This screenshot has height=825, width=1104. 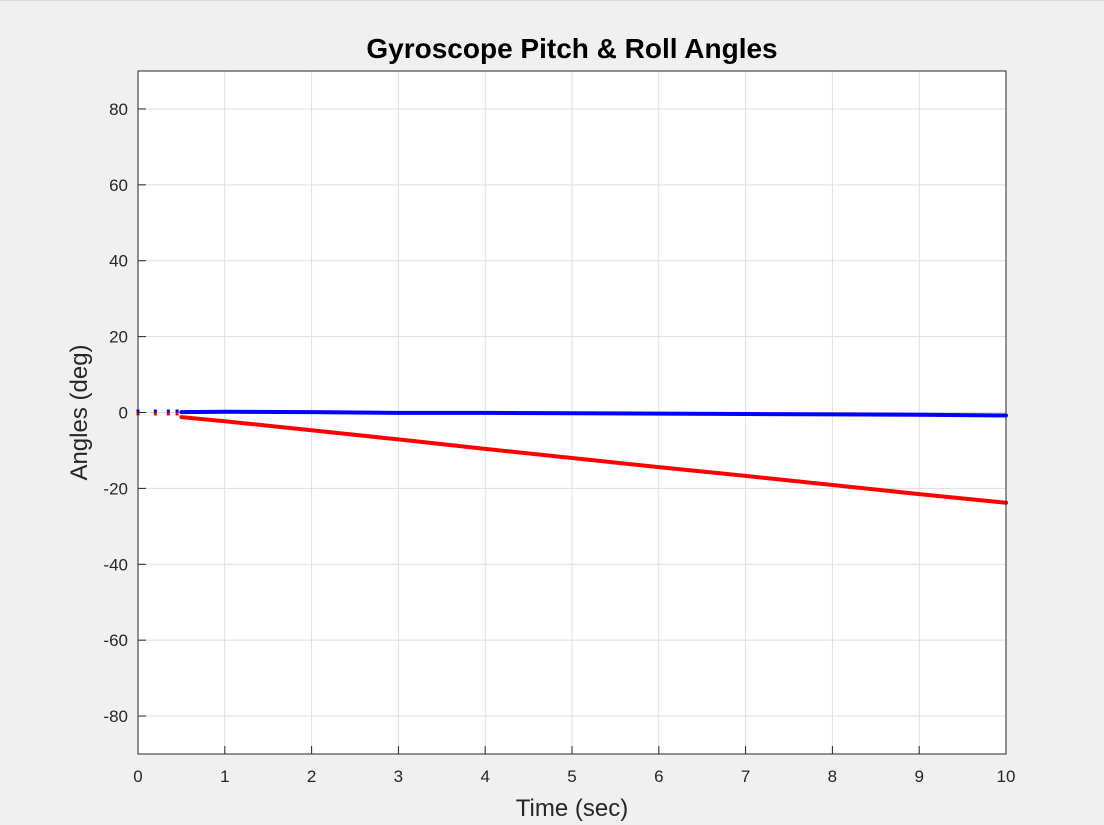 I want to click on y-tick-label: 80, so click(x=118, y=109).